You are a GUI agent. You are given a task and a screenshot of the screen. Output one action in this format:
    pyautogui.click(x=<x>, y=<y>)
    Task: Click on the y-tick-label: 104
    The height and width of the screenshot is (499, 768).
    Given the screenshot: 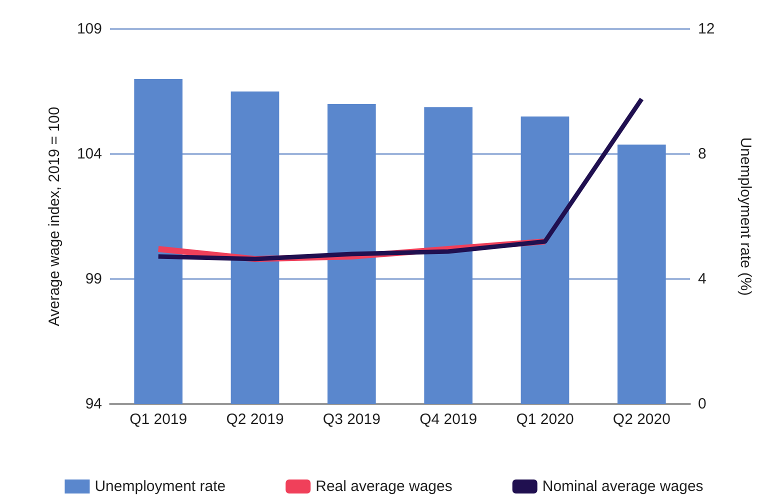 What is the action you would take?
    pyautogui.click(x=89, y=154)
    